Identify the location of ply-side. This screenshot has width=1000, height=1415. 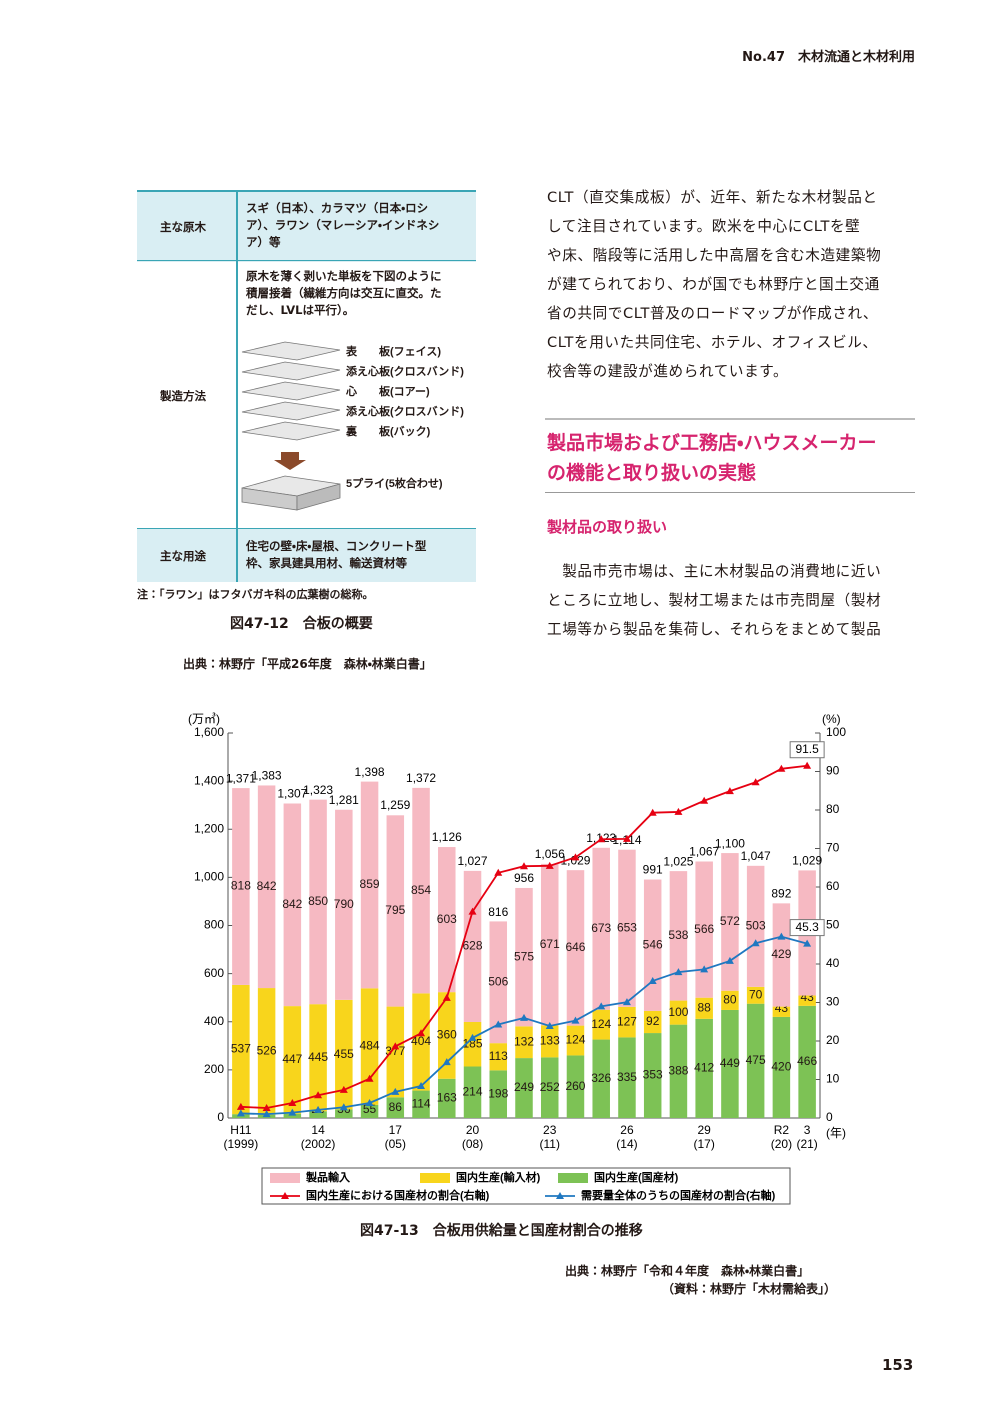
(318, 497).